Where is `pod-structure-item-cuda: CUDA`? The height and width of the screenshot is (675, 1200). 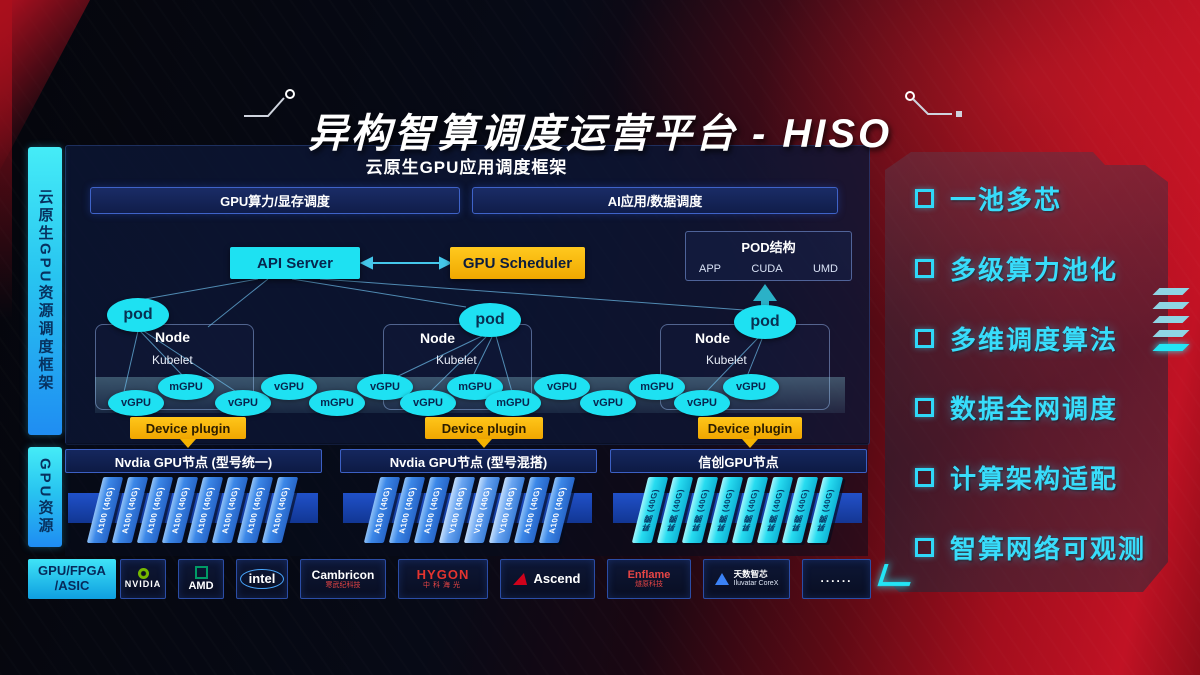 pod-structure-item-cuda: CUDA is located at coordinates (767, 269).